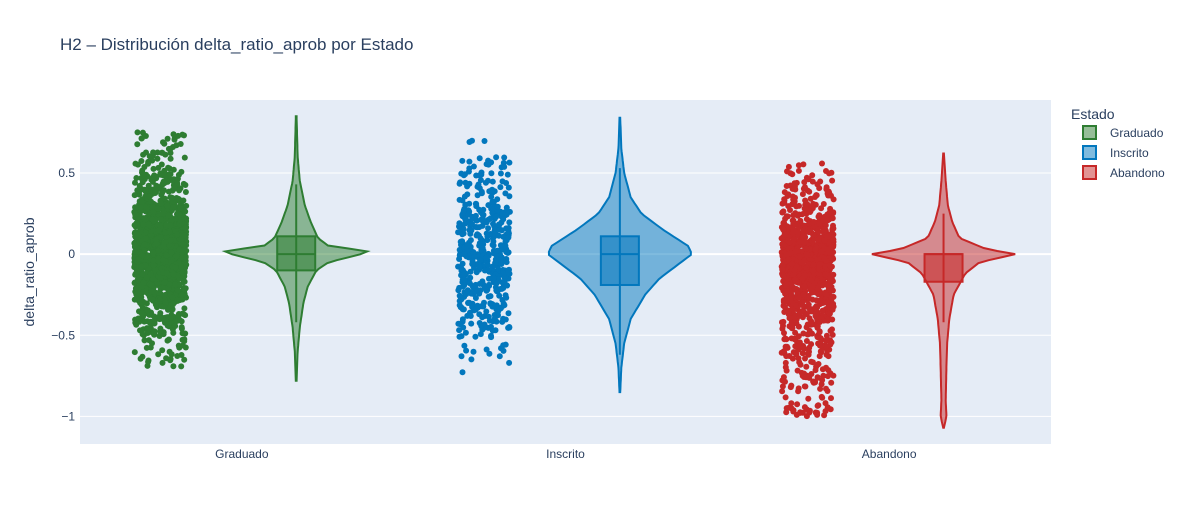 The image size is (1188, 525). I want to click on y-tick-label: −0.5, so click(63, 335).